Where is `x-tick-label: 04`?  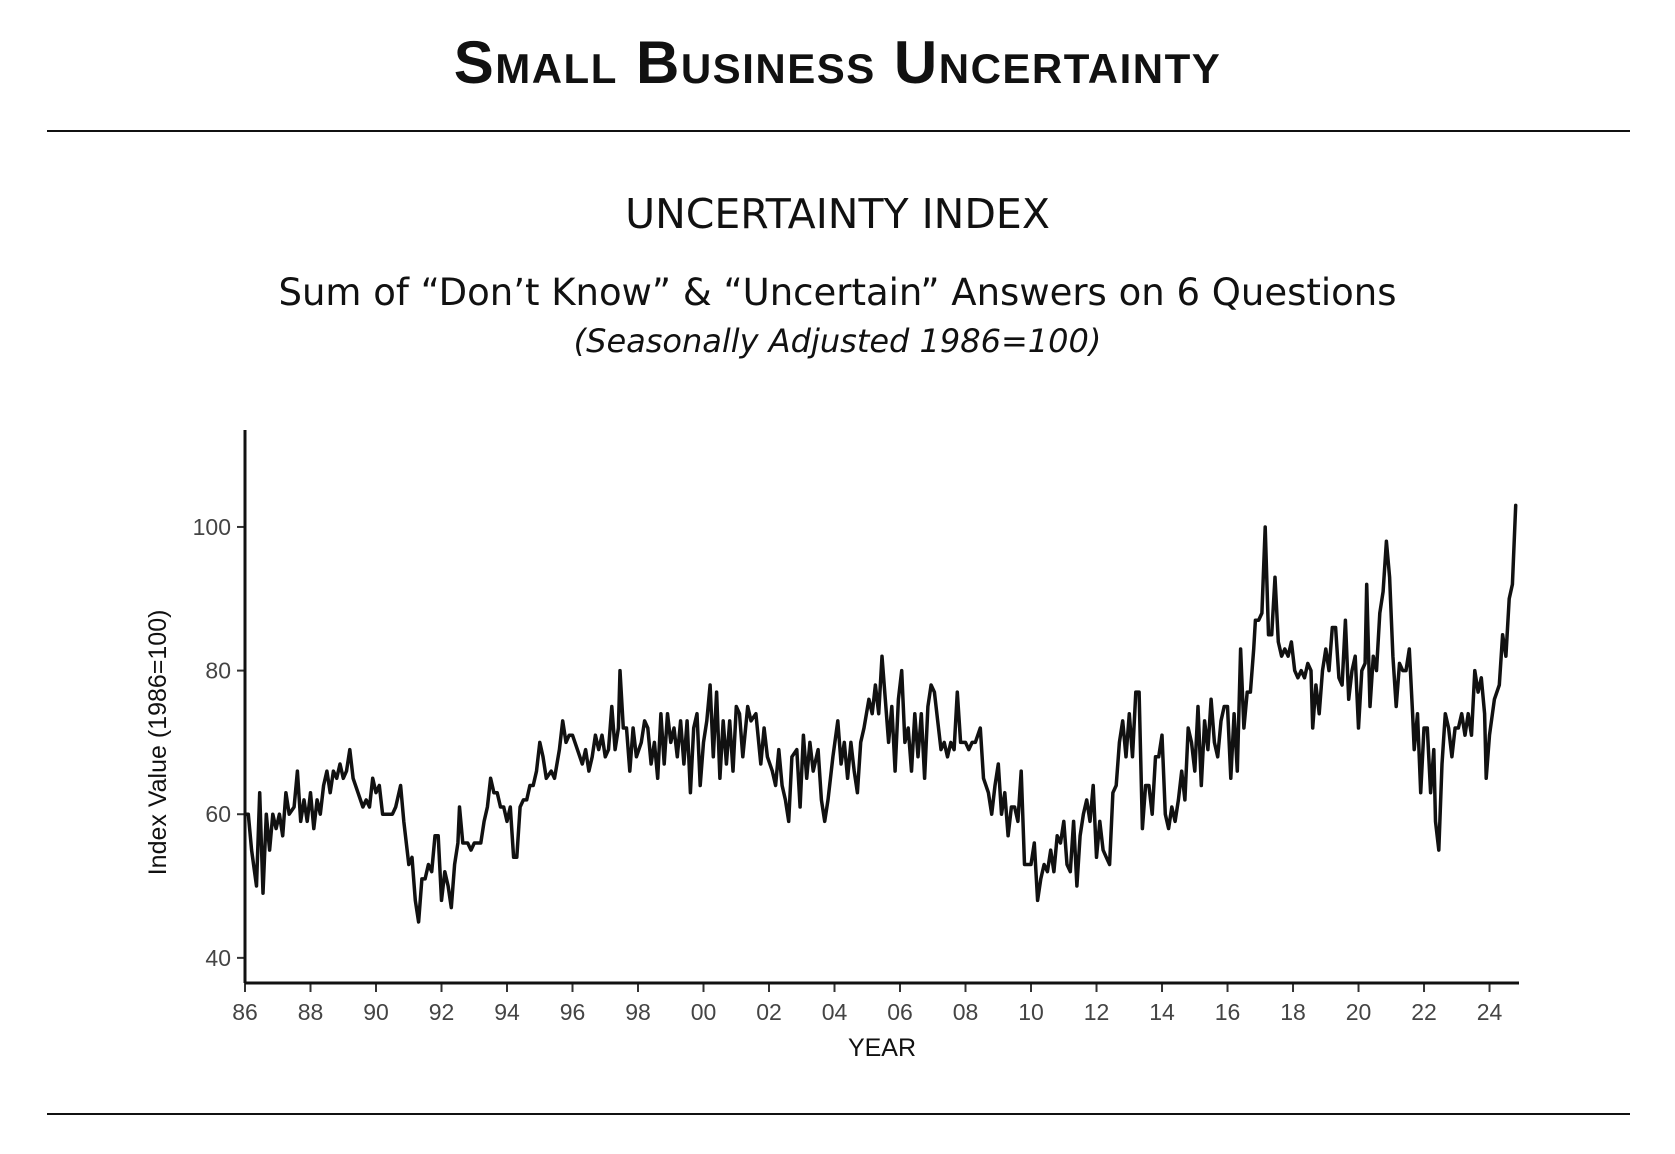 x-tick-label: 04 is located at coordinates (835, 1012).